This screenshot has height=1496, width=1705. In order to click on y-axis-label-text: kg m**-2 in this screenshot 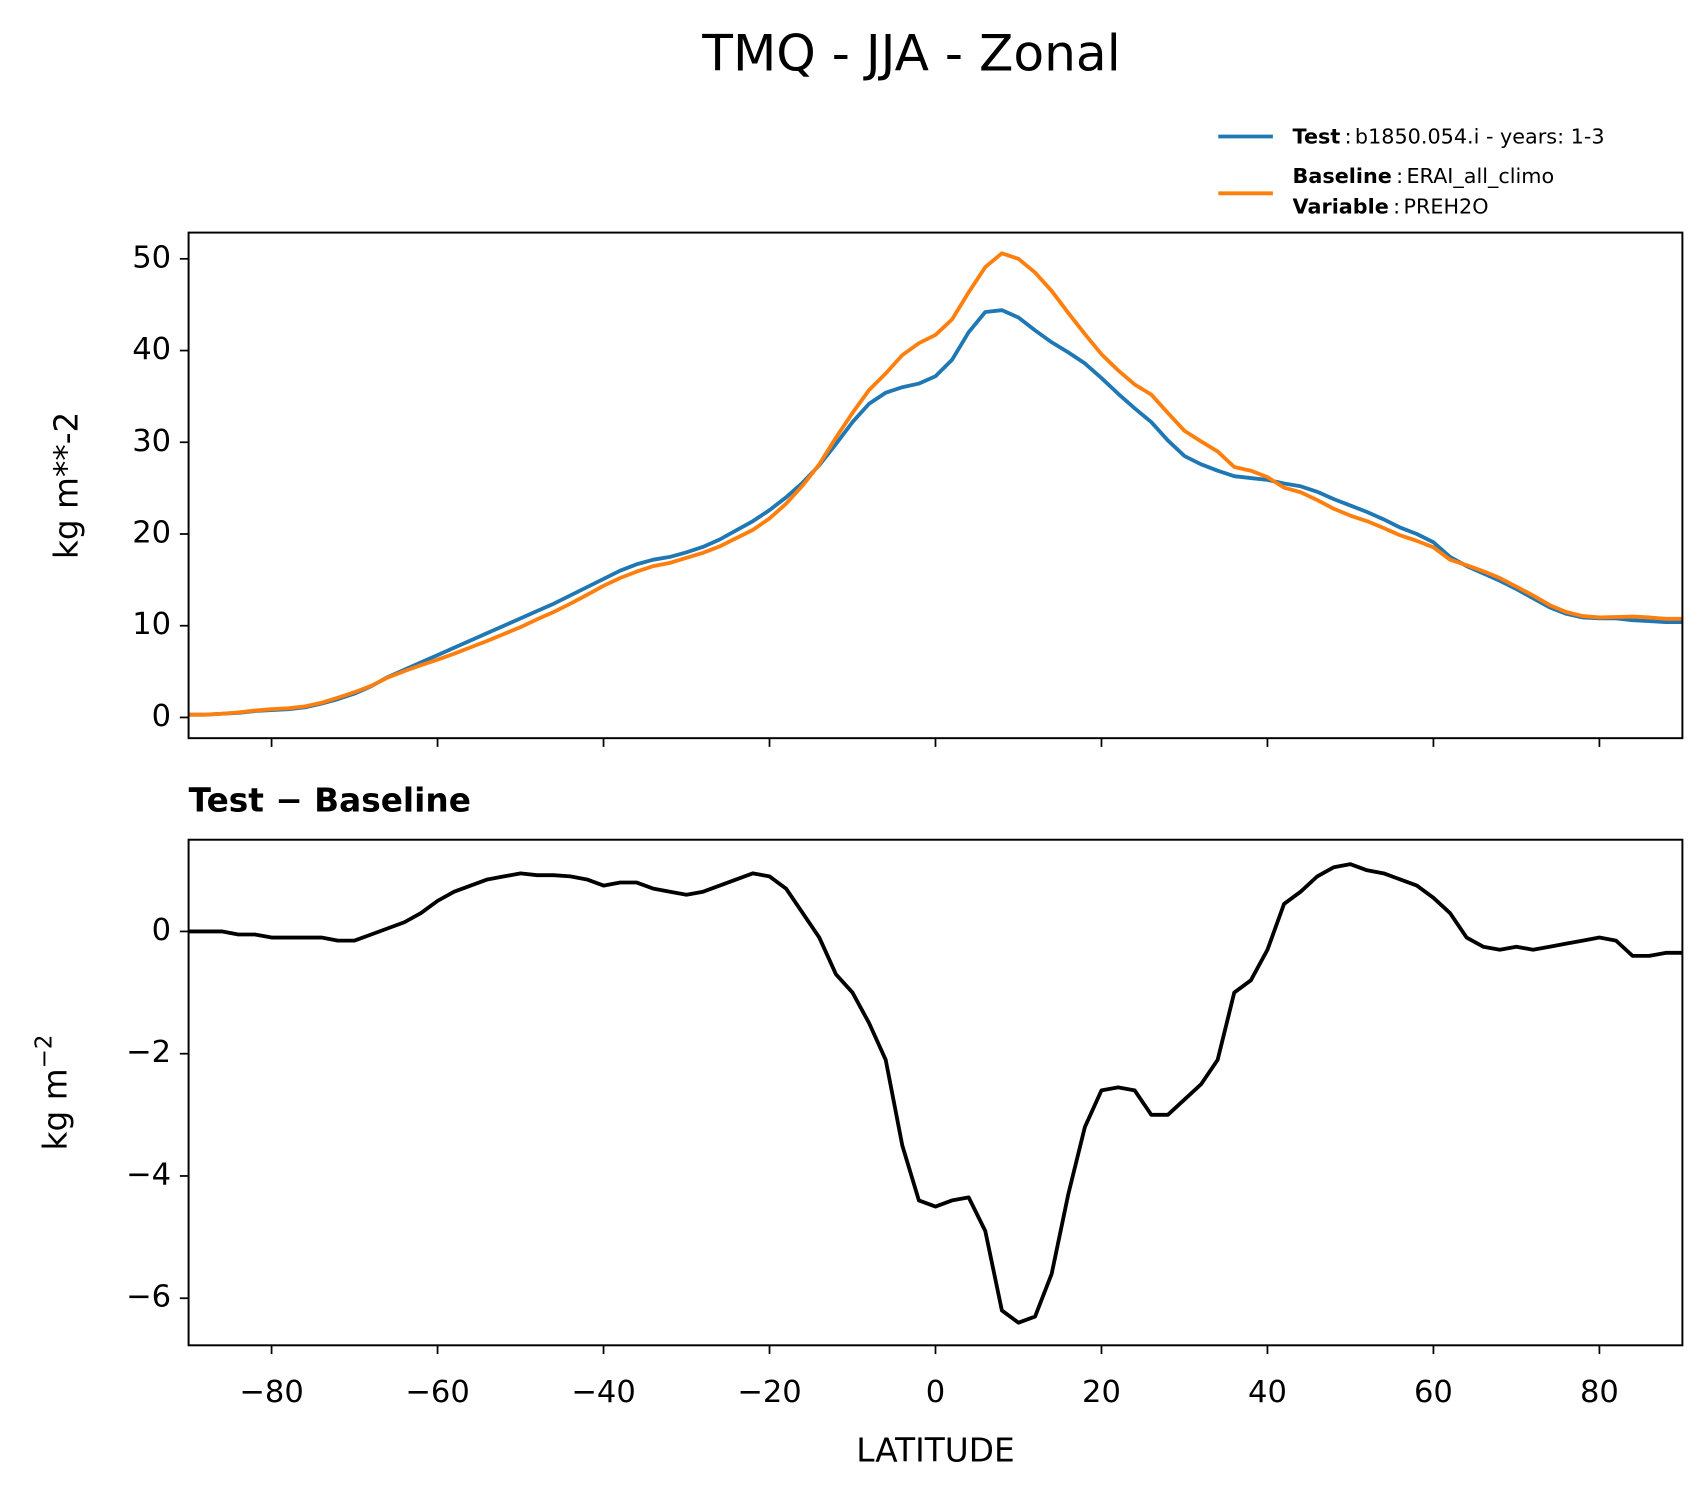, I will do `click(66, 485)`.